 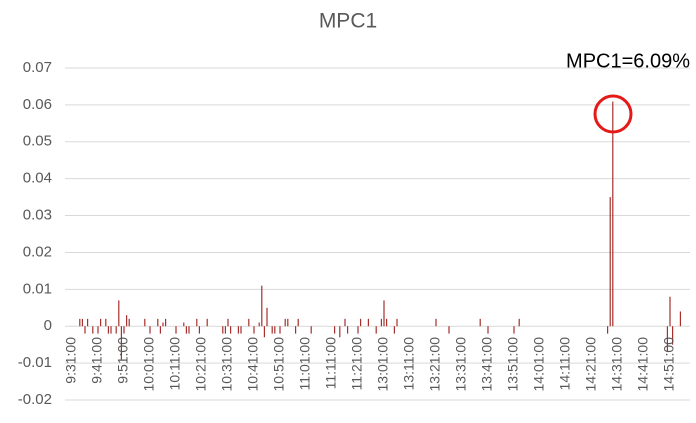 I want to click on x-tick-label: 11:11:00, so click(x=331, y=363).